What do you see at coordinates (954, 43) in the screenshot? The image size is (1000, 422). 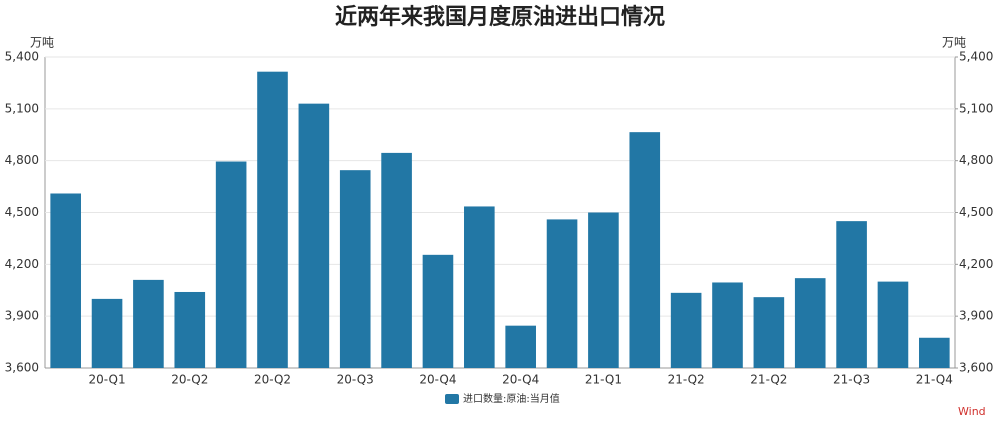 I see `y2-axis-unit: 万吨` at bounding box center [954, 43].